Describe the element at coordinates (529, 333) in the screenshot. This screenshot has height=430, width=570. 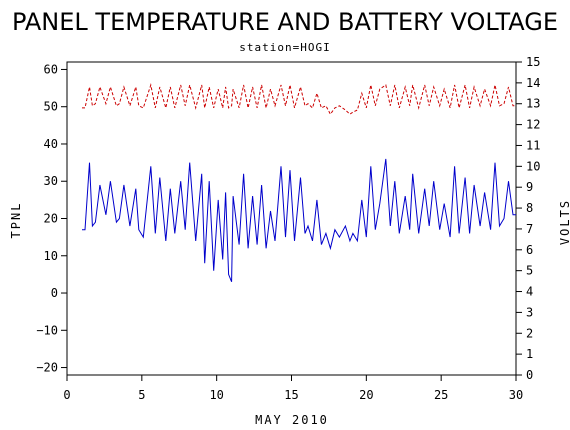
I see `y-right-tick-label: 2` at that location.